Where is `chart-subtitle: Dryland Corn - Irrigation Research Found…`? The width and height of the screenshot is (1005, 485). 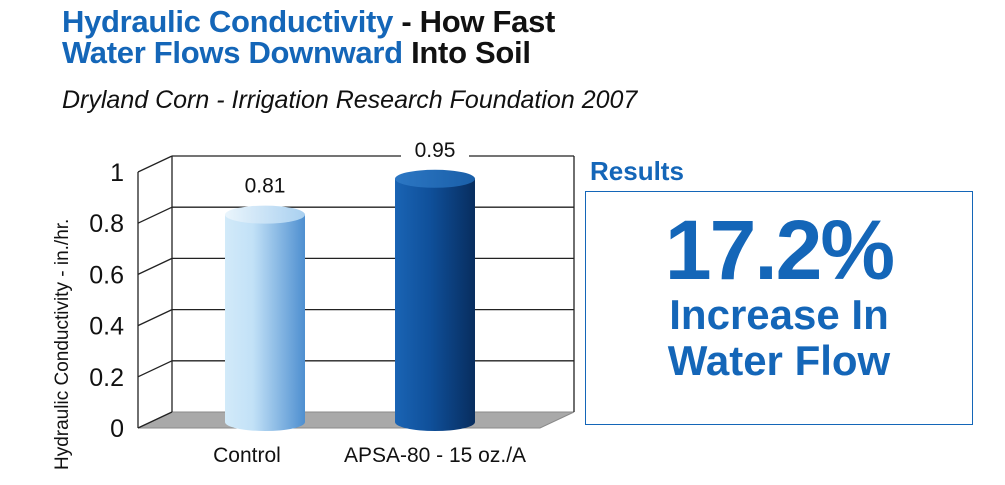 chart-subtitle: Dryland Corn - Irrigation Research Found… is located at coordinates (350, 100).